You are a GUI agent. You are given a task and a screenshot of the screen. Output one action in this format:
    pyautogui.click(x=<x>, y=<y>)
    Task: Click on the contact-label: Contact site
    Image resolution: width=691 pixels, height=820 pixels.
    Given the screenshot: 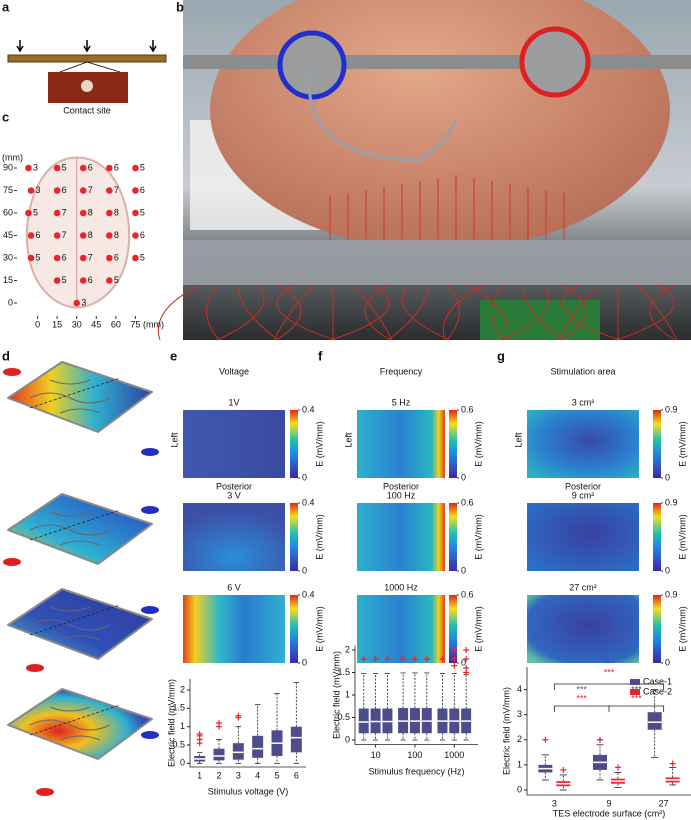 What is the action you would take?
    pyautogui.click(x=87, y=110)
    